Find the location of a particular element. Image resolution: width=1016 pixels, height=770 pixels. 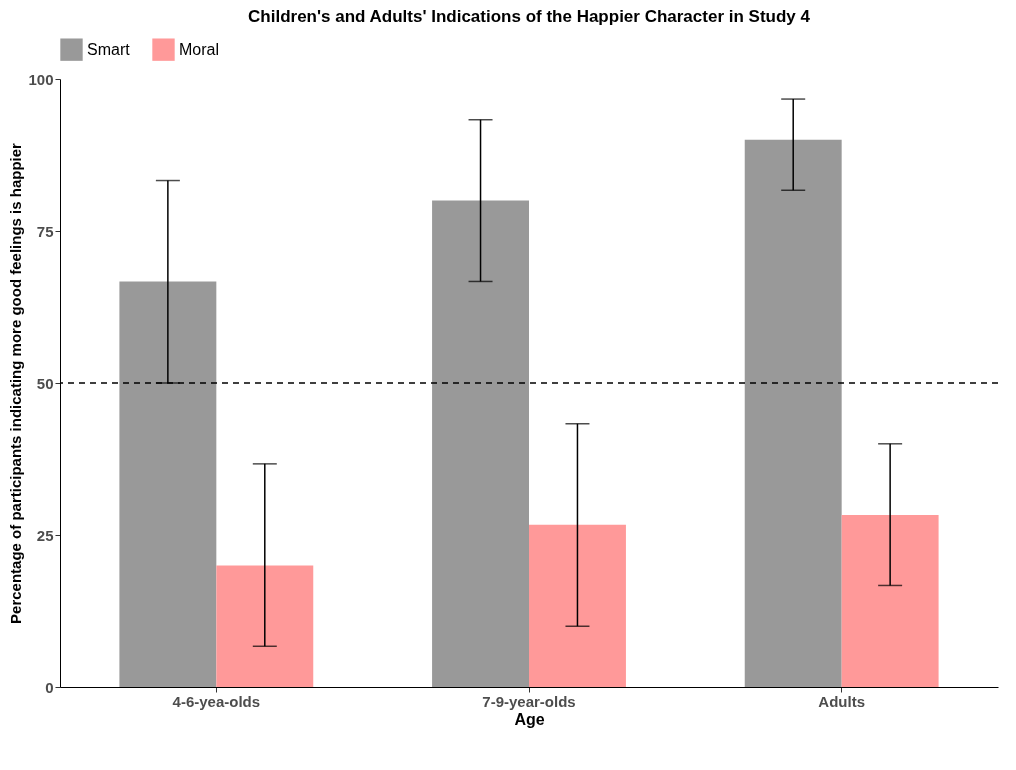

y-tick-label: 0 is located at coordinates (49, 687).